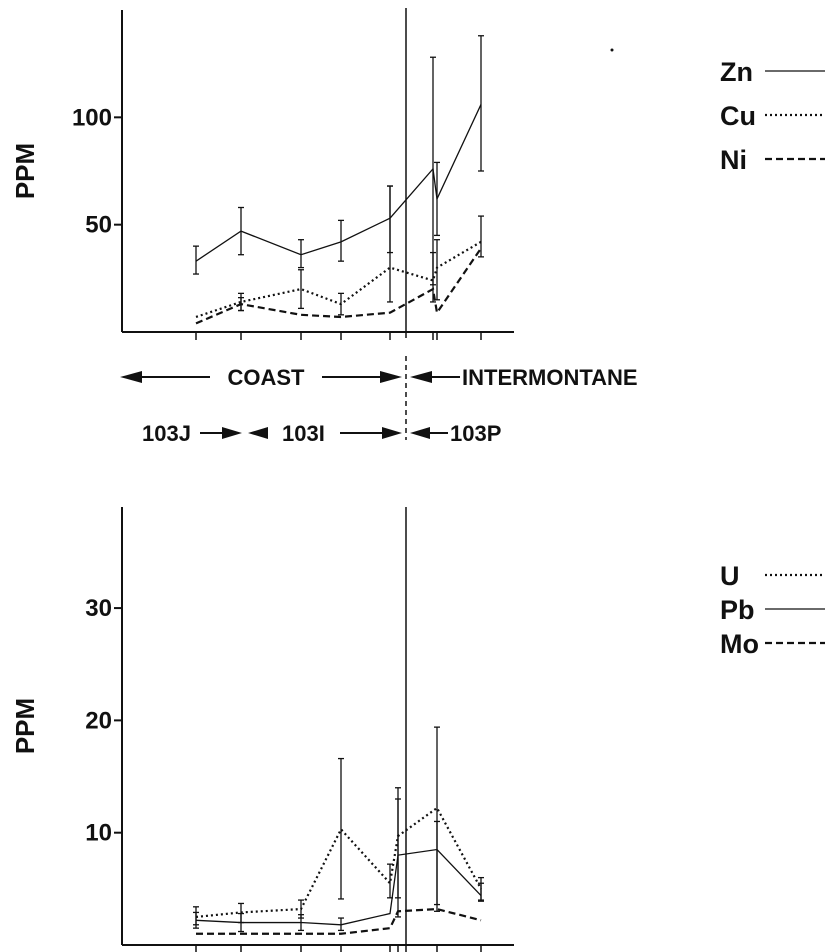  What do you see at coordinates (303, 433) in the screenshot?
I see `mapsheet-label-103i: 103I` at bounding box center [303, 433].